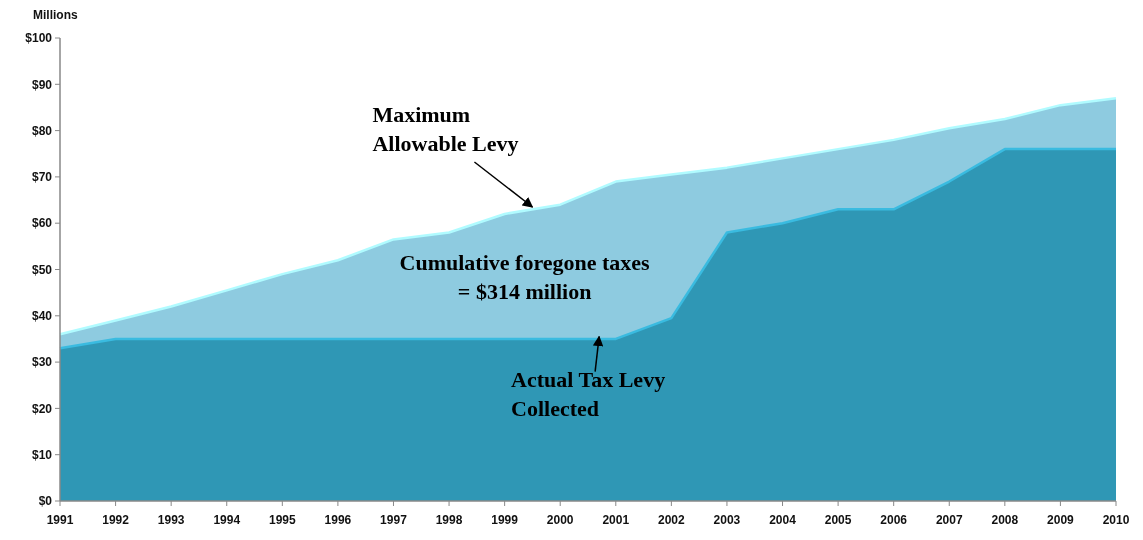 This screenshot has width=1143, height=540. What do you see at coordinates (42, 454) in the screenshot?
I see `y-tick-label: $10` at bounding box center [42, 454].